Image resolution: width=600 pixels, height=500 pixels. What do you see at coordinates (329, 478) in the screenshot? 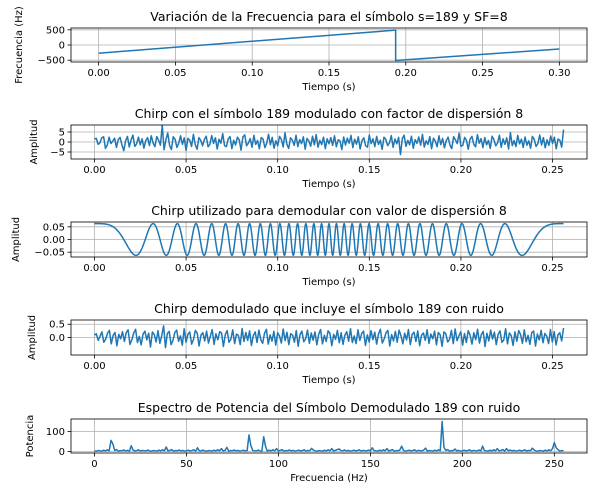
I see `x-axis-label: Frecuencia (Hz)` at bounding box center [329, 478].